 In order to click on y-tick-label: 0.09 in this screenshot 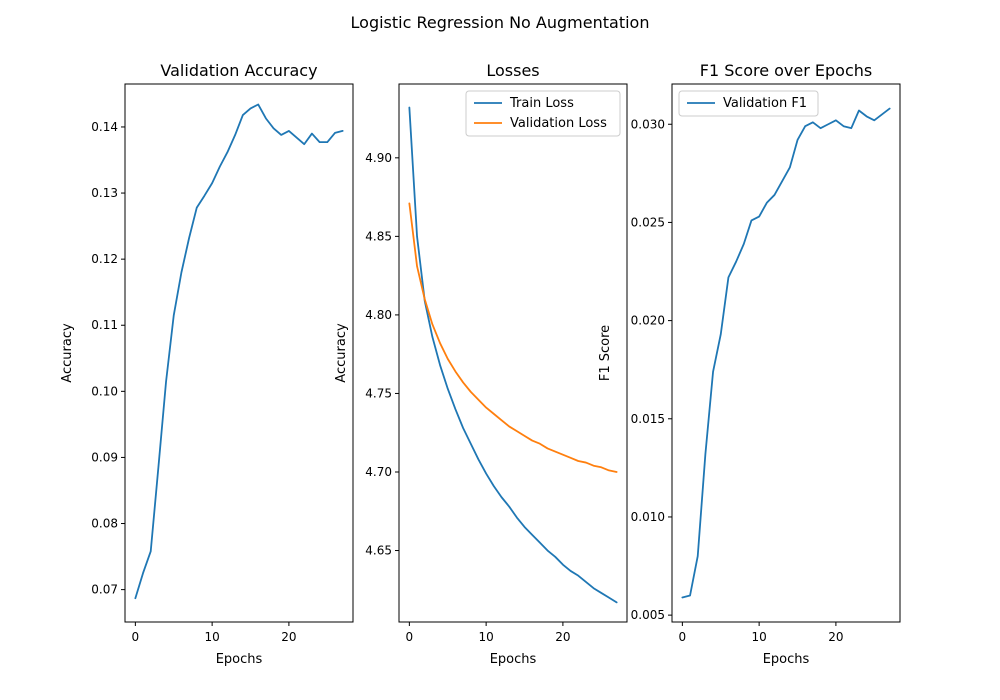, I will do `click(104, 457)`.